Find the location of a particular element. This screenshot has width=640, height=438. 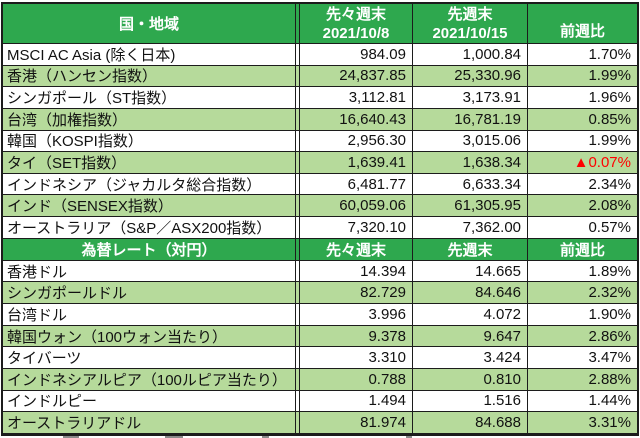

prev2-value-cell: 7,320.10 is located at coordinates (356, 228).